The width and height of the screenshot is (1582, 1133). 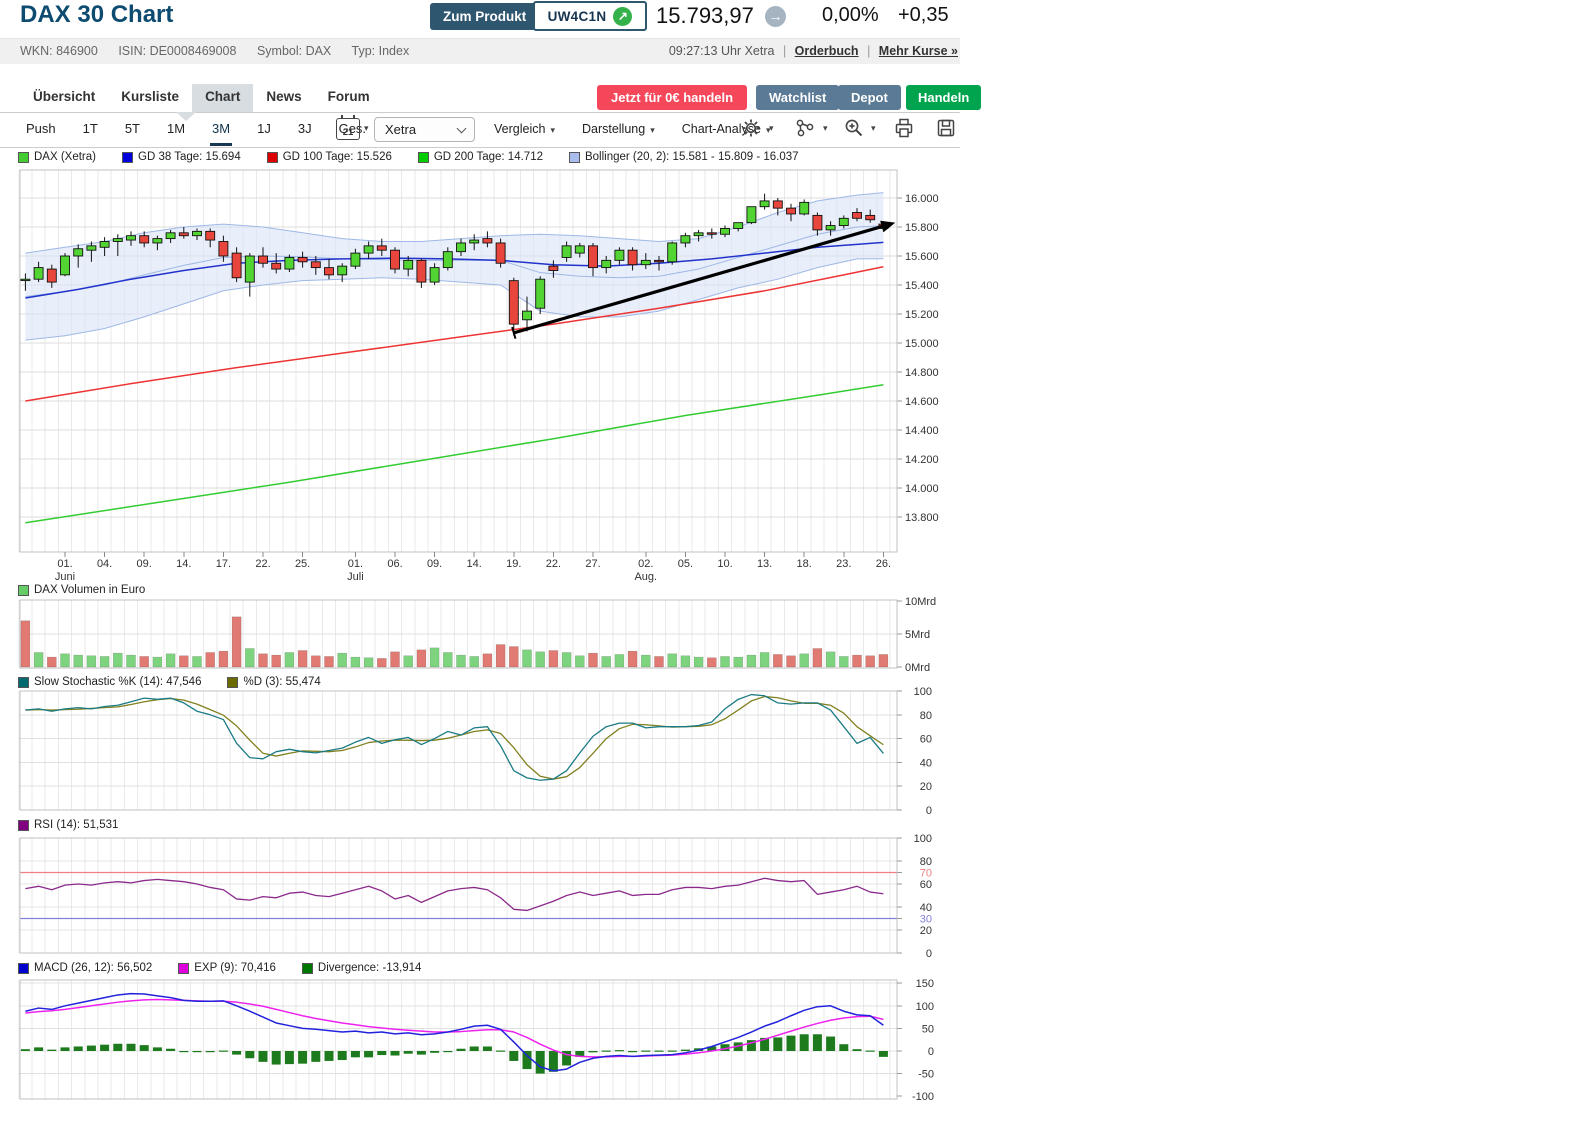 I want to click on watchlist-button: Watchlist, so click(x=798, y=97).